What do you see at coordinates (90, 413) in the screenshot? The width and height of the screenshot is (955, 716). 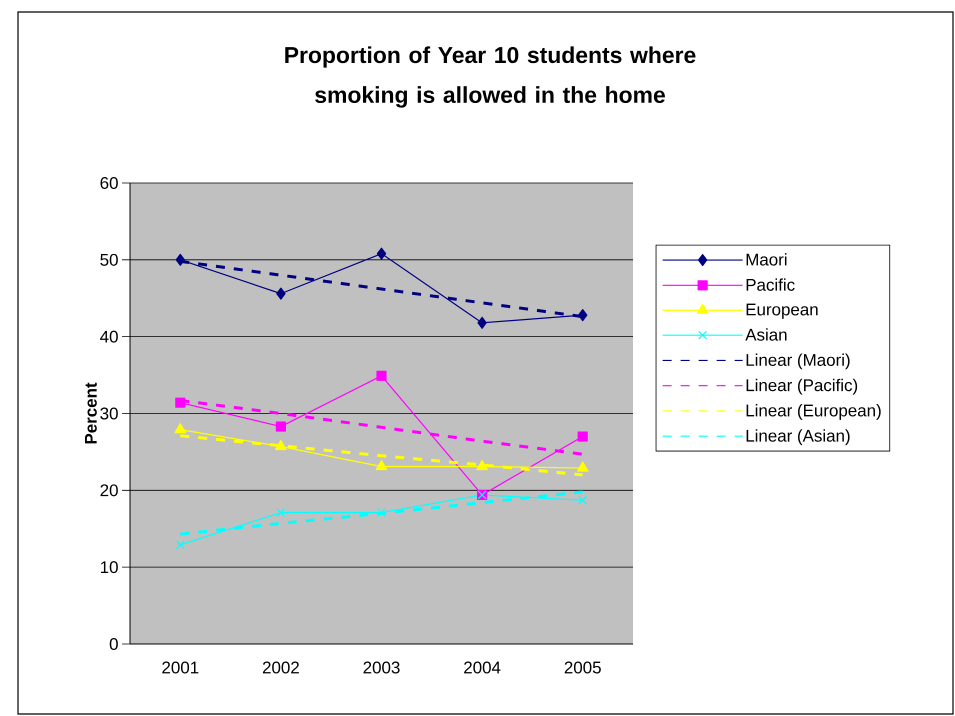 I see `y-axis-title: Percent` at bounding box center [90, 413].